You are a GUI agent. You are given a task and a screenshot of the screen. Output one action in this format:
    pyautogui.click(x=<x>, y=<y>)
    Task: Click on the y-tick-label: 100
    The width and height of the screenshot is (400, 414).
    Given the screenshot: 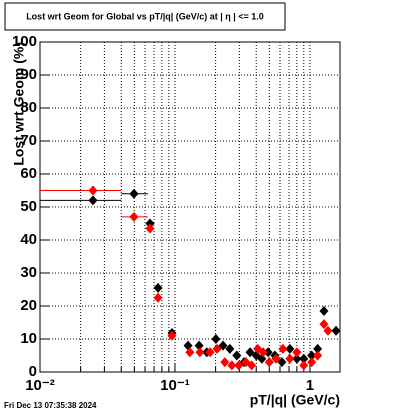 What is the action you would take?
    pyautogui.click(x=24, y=41)
    